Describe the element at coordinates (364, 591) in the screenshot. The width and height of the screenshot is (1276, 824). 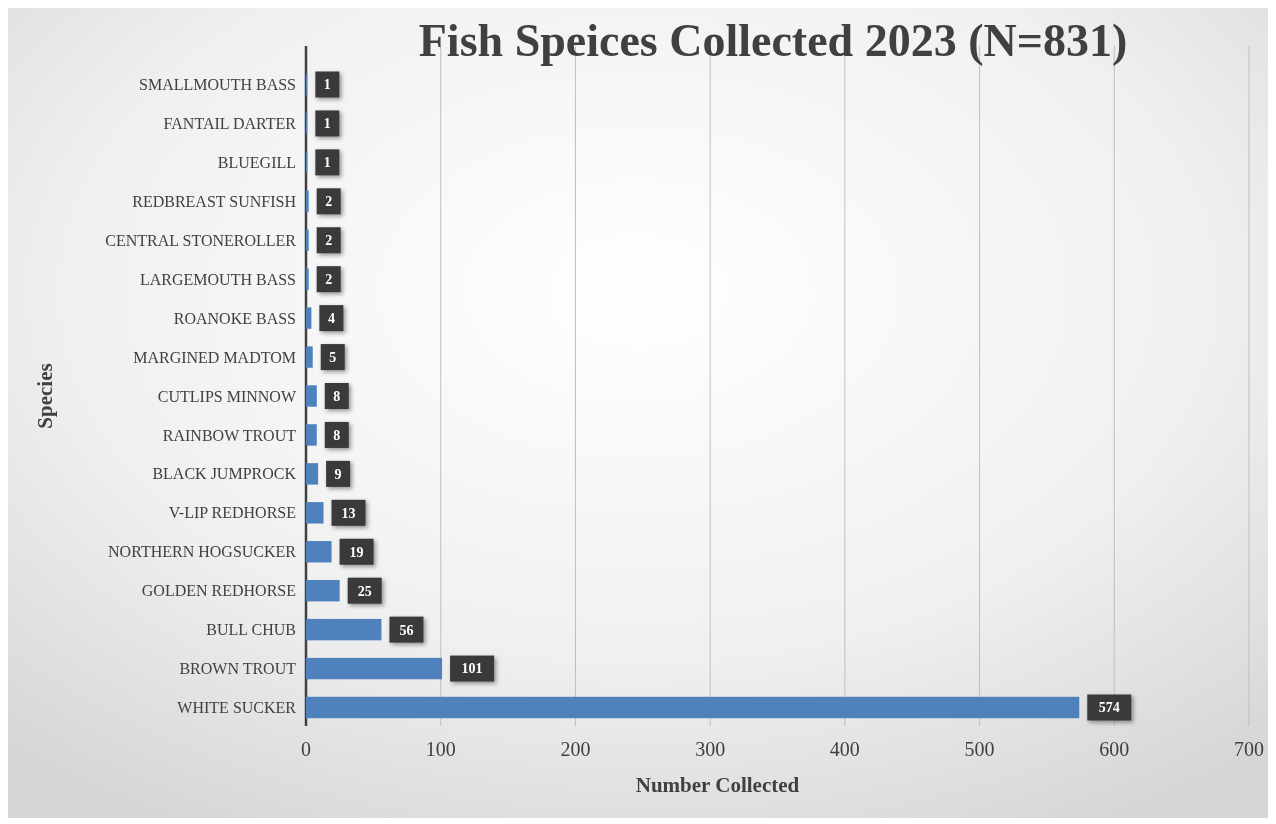
I see `data-label: 25` at that location.